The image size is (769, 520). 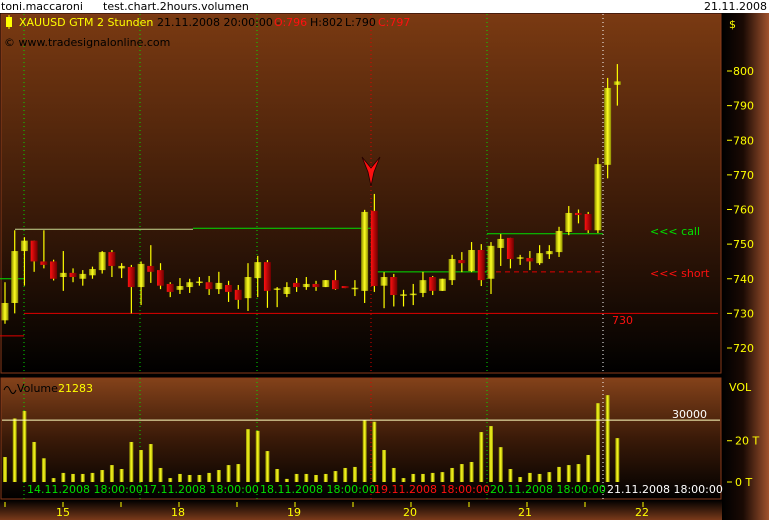 What do you see at coordinates (525, 512) in the screenshot?
I see `time-tick-label: 21` at bounding box center [525, 512].